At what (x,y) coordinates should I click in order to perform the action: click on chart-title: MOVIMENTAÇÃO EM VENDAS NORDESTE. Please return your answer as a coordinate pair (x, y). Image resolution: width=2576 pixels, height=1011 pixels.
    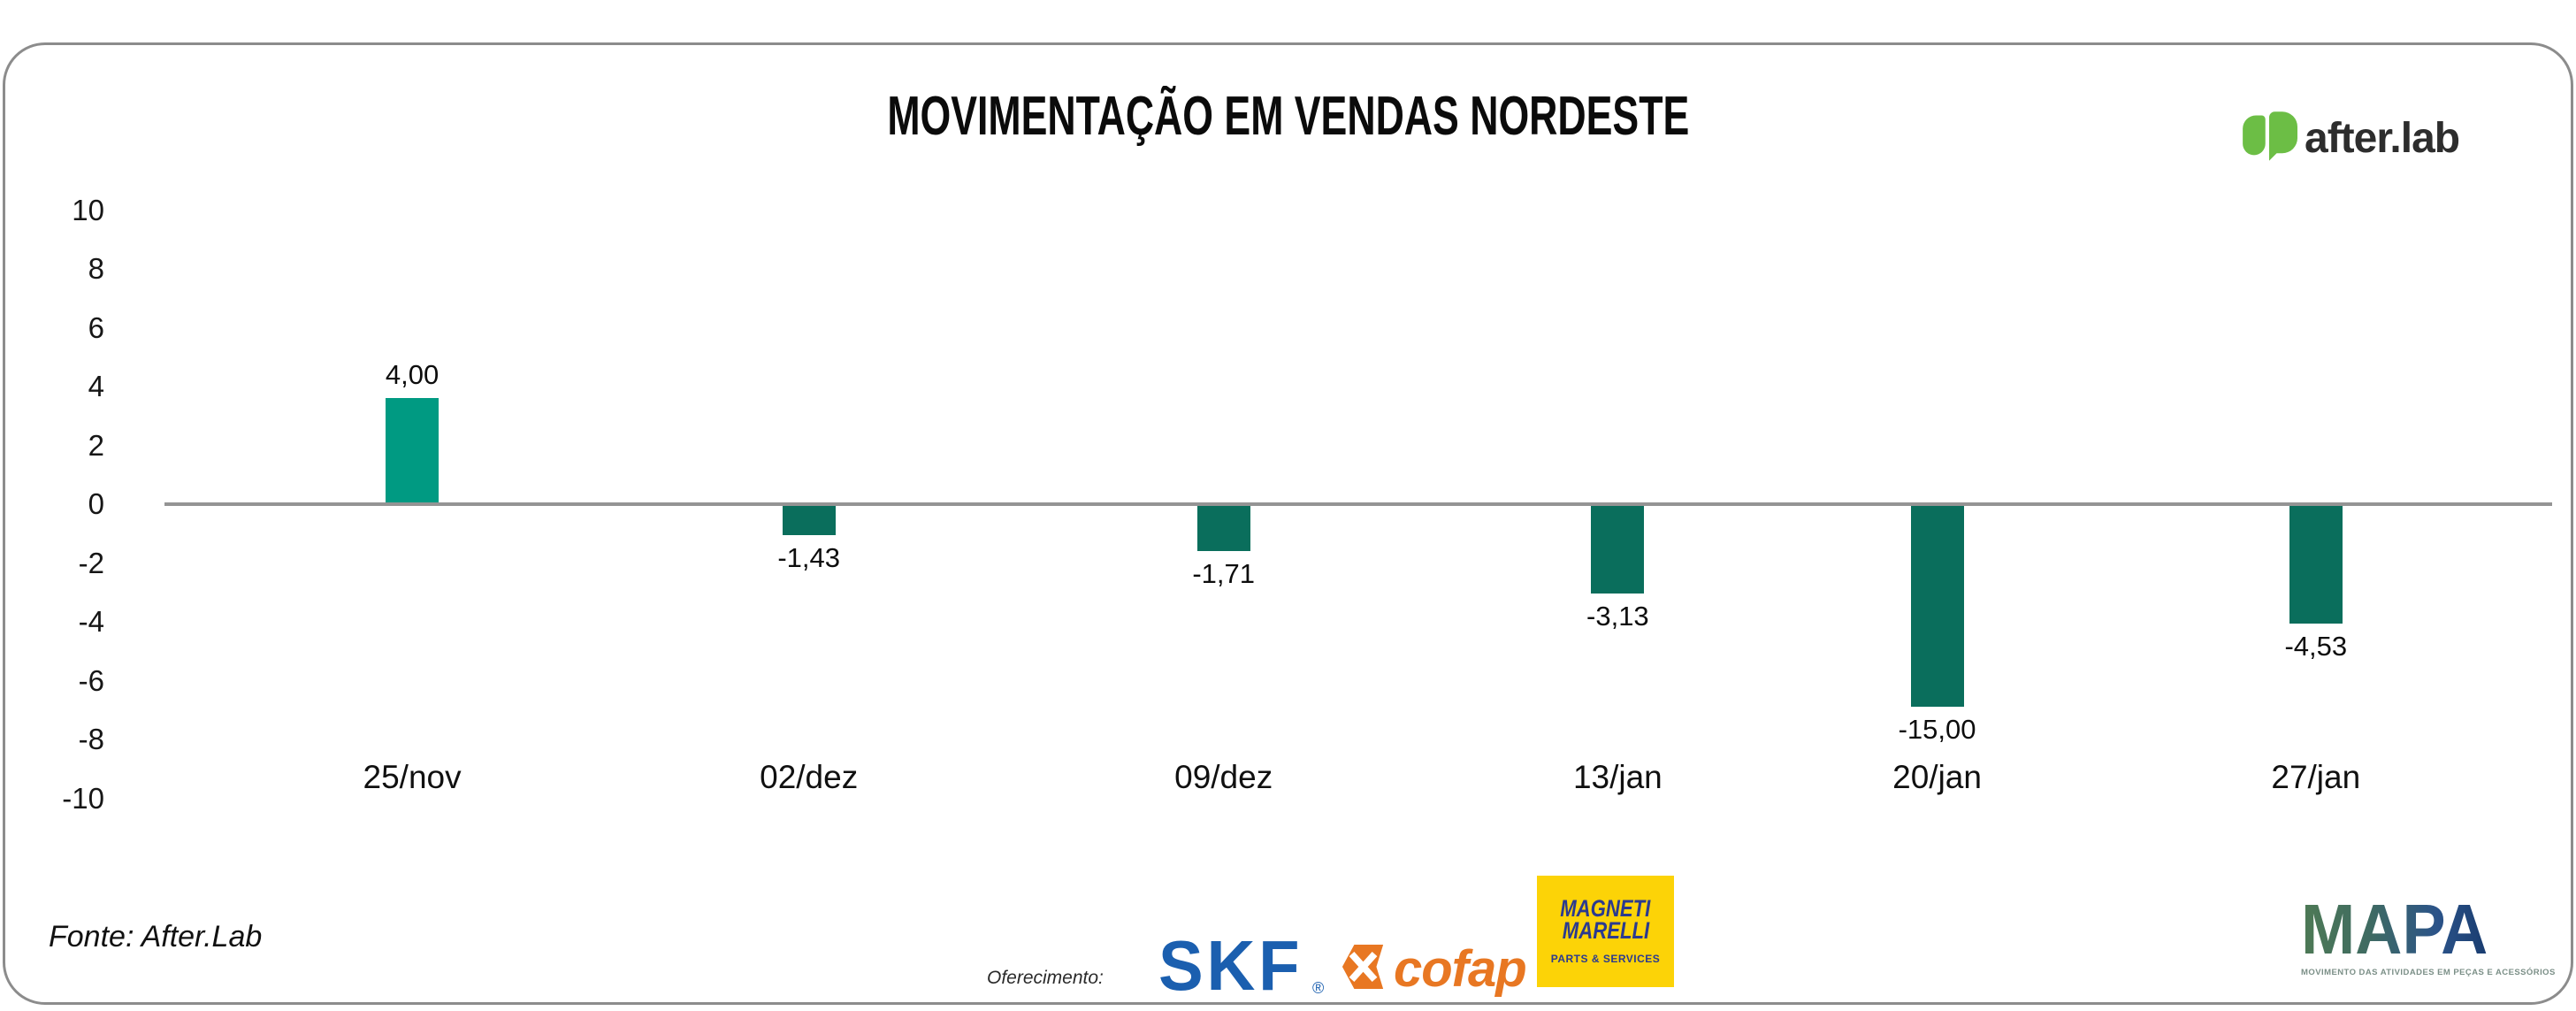
    Looking at the image, I should click on (1288, 116).